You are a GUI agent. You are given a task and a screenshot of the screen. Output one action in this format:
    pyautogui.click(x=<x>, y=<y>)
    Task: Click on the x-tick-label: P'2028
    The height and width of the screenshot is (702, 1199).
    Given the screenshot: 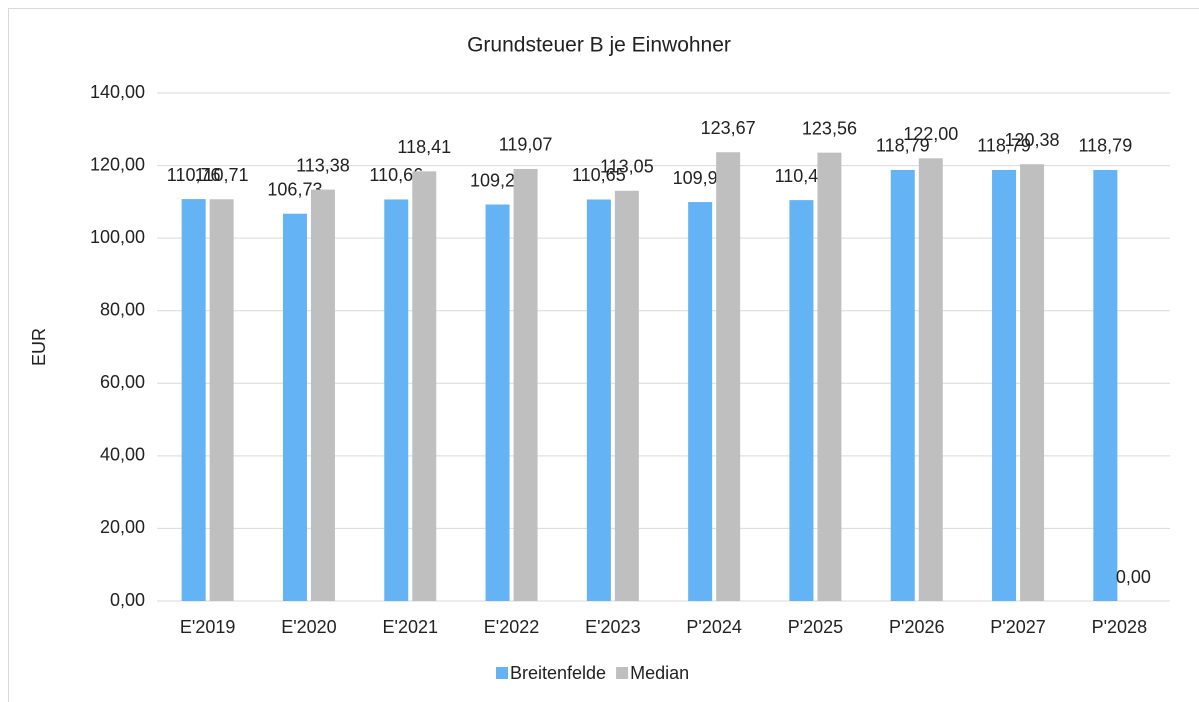 What is the action you would take?
    pyautogui.click(x=1120, y=627)
    